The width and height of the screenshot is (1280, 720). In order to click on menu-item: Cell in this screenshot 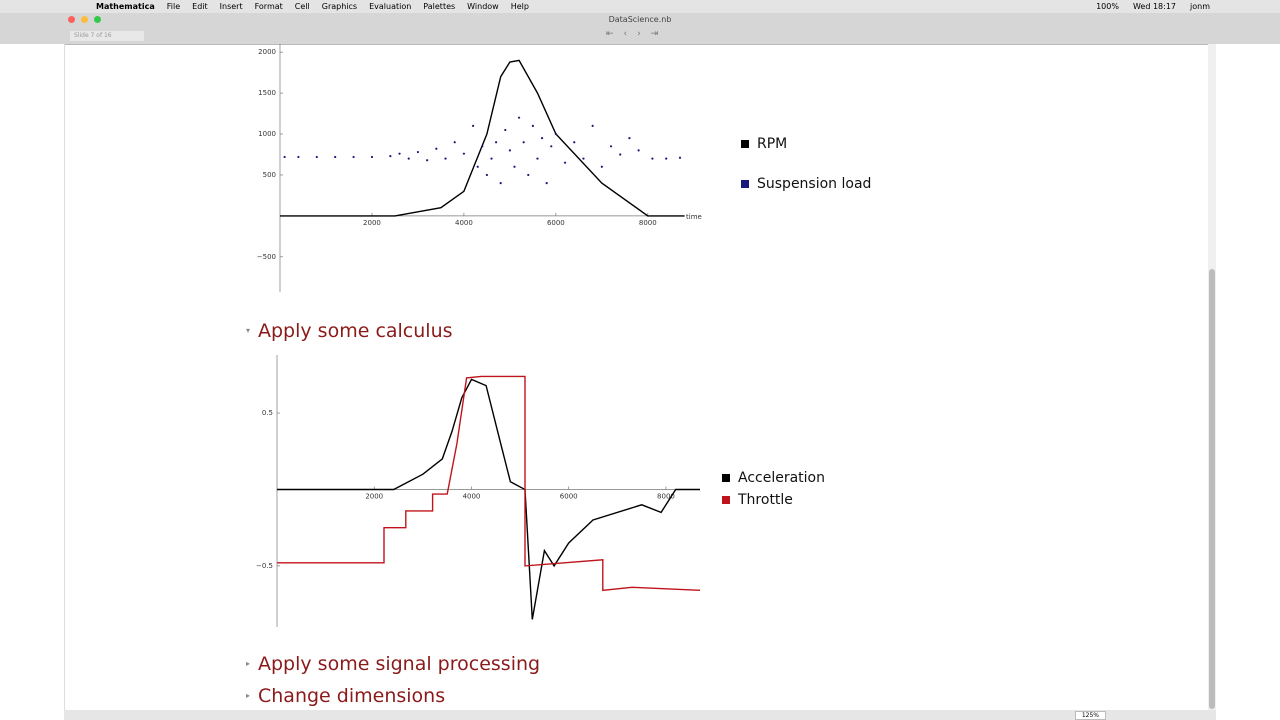, I will do `click(302, 6)`.